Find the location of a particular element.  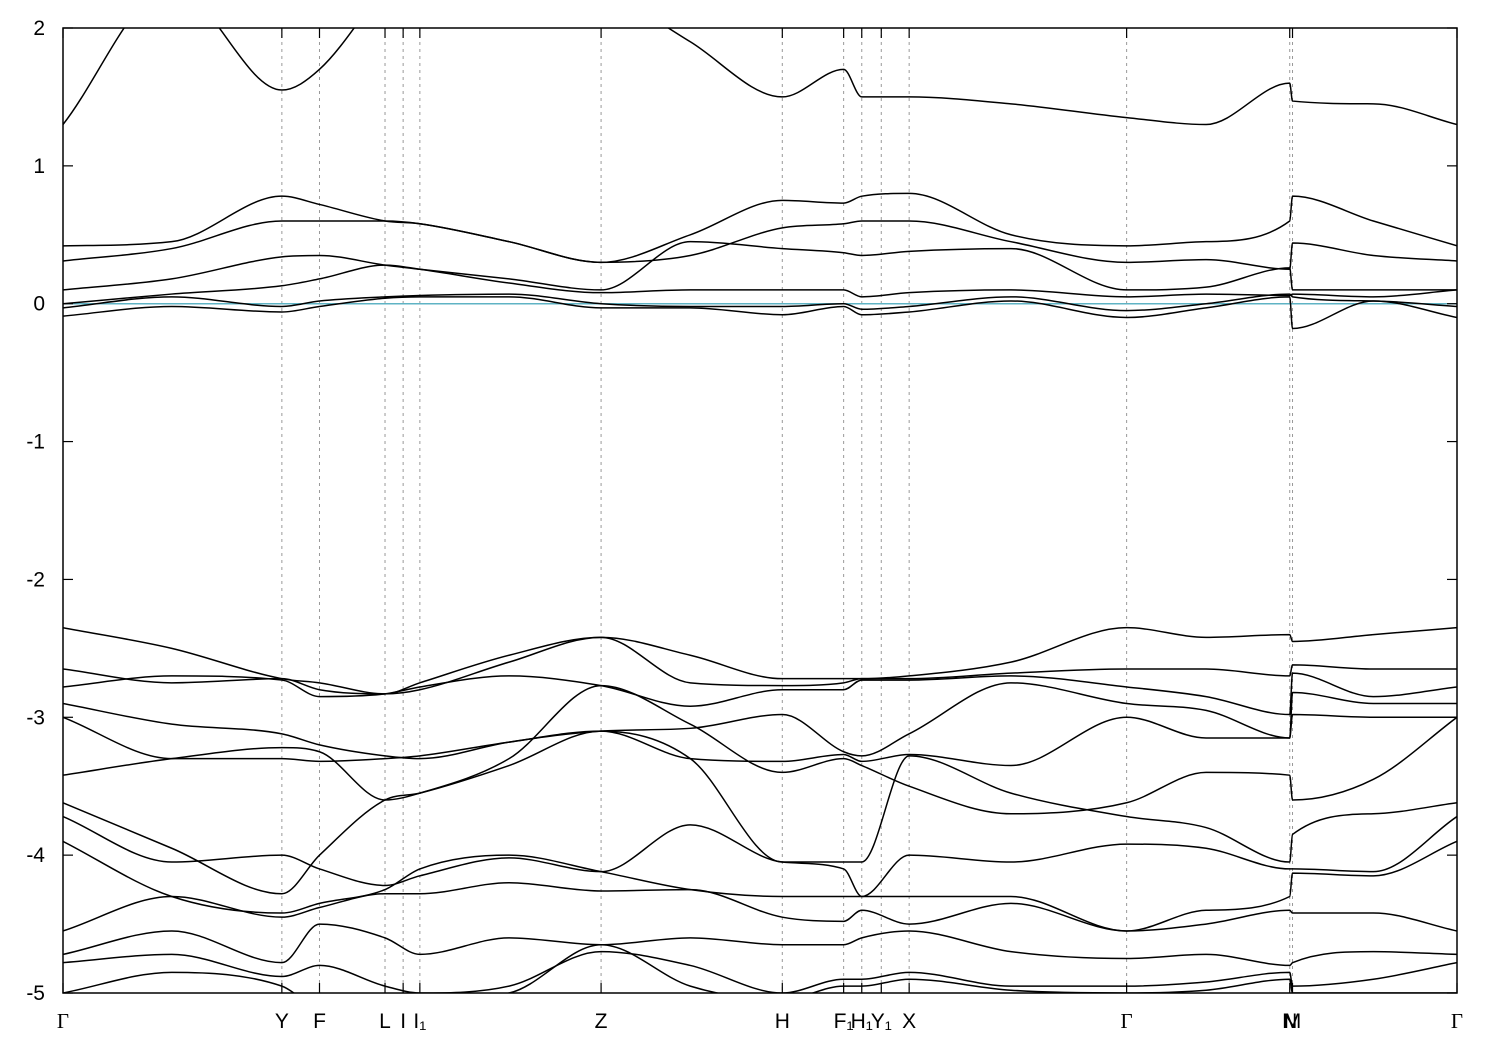

x-tick-label: L is located at coordinates (385, 1021).